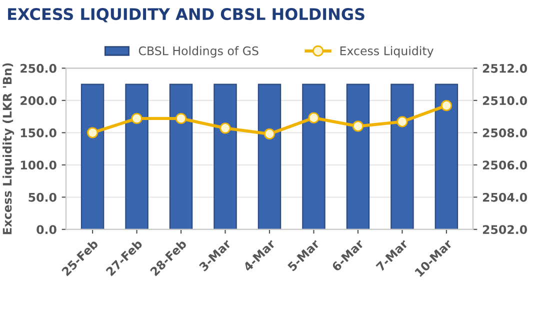 This screenshot has height=310, width=550. What do you see at coordinates (8, 148) in the screenshot?
I see `y-axis-title: Excess Liquidity (LKR 'Bn)` at bounding box center [8, 148].